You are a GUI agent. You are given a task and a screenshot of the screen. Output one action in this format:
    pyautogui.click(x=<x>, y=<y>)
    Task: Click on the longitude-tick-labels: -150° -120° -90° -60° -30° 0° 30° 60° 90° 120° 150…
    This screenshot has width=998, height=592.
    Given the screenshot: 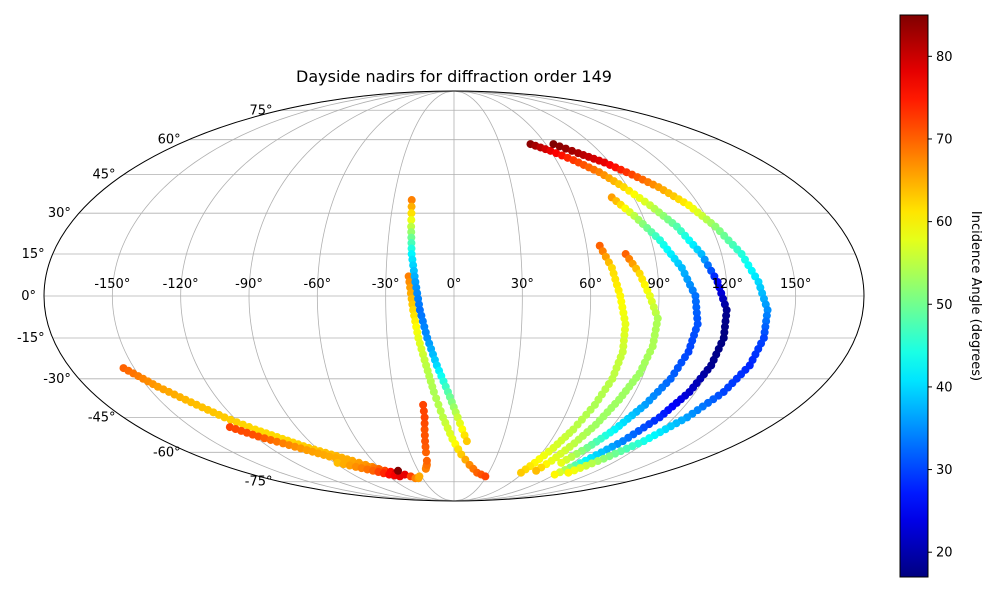 What is the action you would take?
    pyautogui.click(x=452, y=284)
    